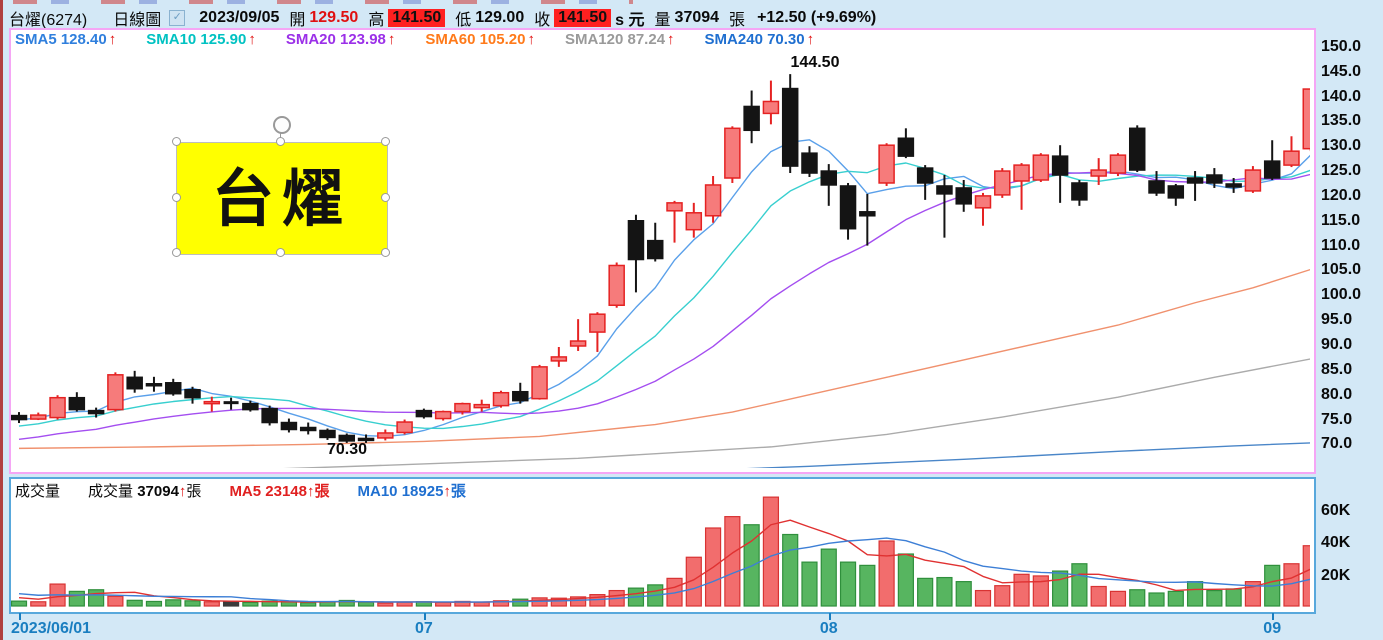 The width and height of the screenshot is (1383, 640). I want to click on rotate-handle, so click(282, 125).